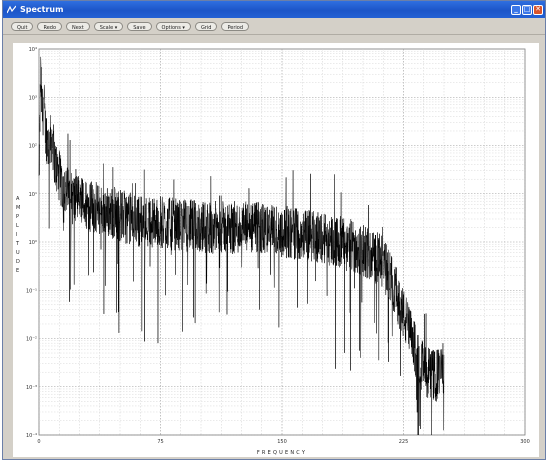 The height and width of the screenshot is (462, 548). What do you see at coordinates (16, 235) in the screenshot?
I see `y-axis-label-letter: I` at bounding box center [16, 235].